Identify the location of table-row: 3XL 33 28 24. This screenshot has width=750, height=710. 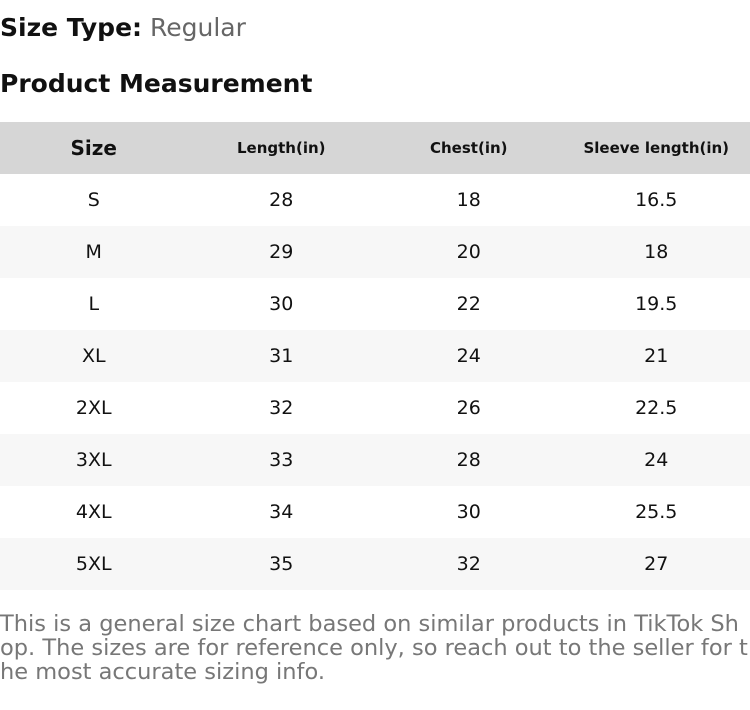
(375, 460).